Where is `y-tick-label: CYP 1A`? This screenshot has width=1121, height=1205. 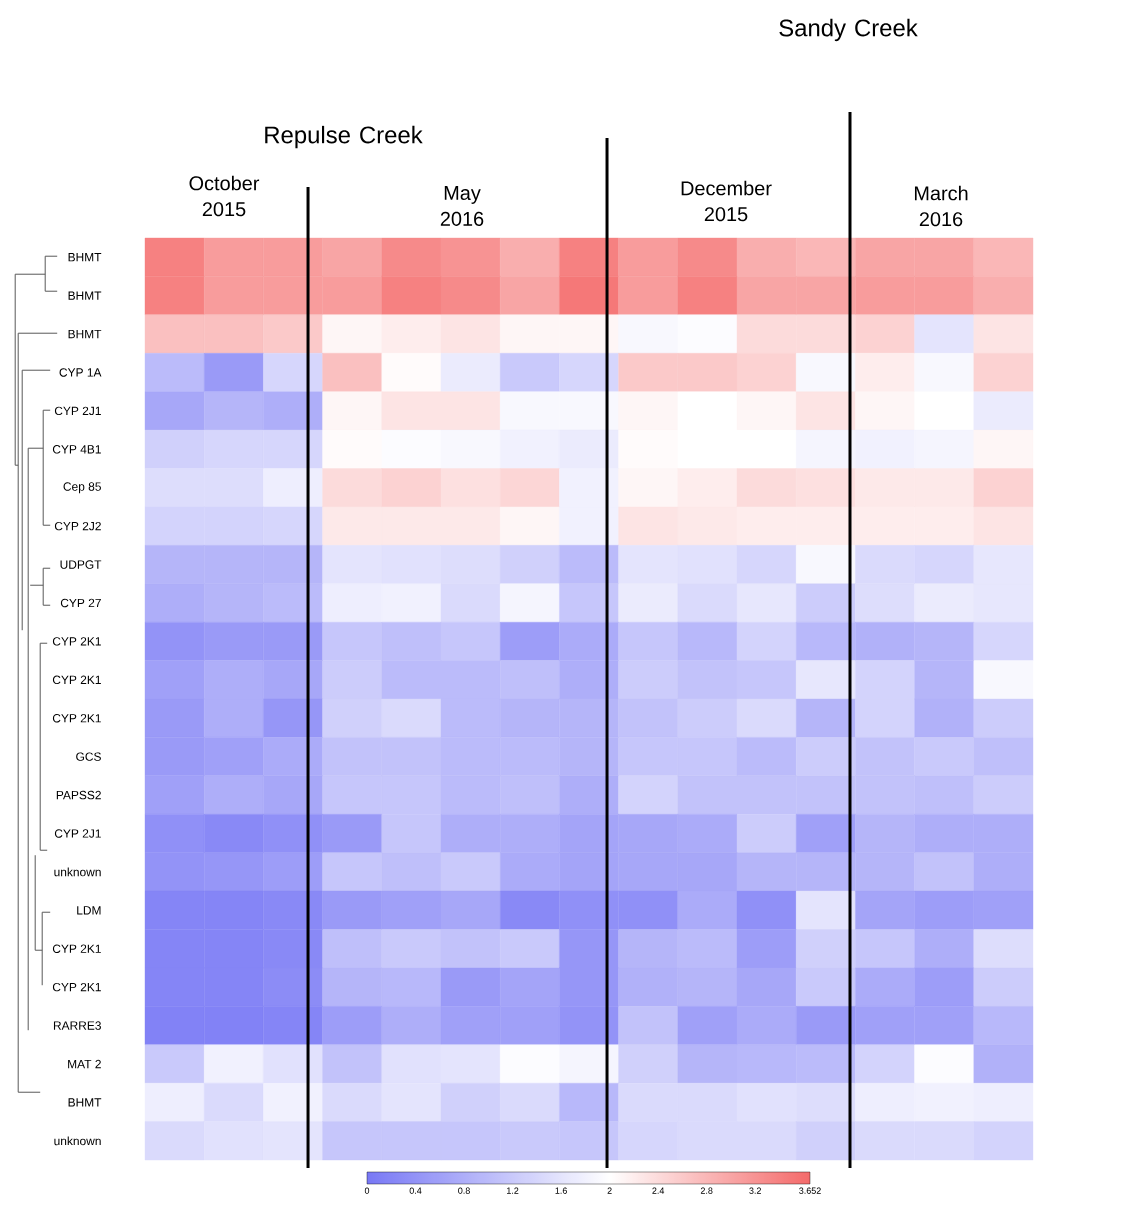
y-tick-label: CYP 1A is located at coordinates (80, 372).